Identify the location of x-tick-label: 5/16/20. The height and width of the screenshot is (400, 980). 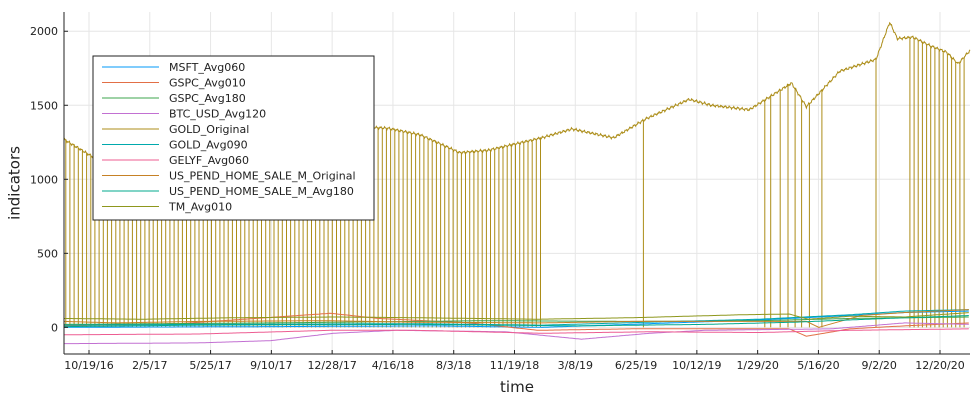
(818, 365).